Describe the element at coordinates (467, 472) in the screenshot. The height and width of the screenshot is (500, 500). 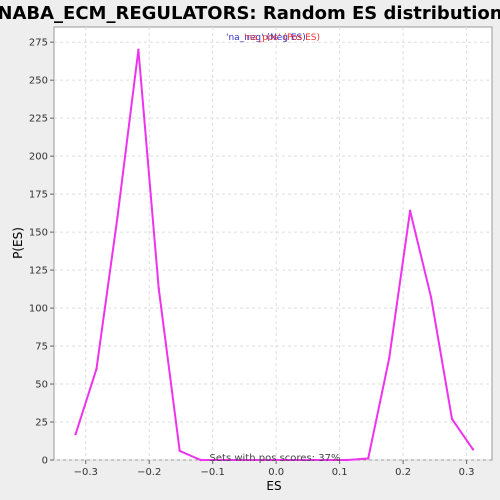
I see `x-tick-label: 0.3` at that location.